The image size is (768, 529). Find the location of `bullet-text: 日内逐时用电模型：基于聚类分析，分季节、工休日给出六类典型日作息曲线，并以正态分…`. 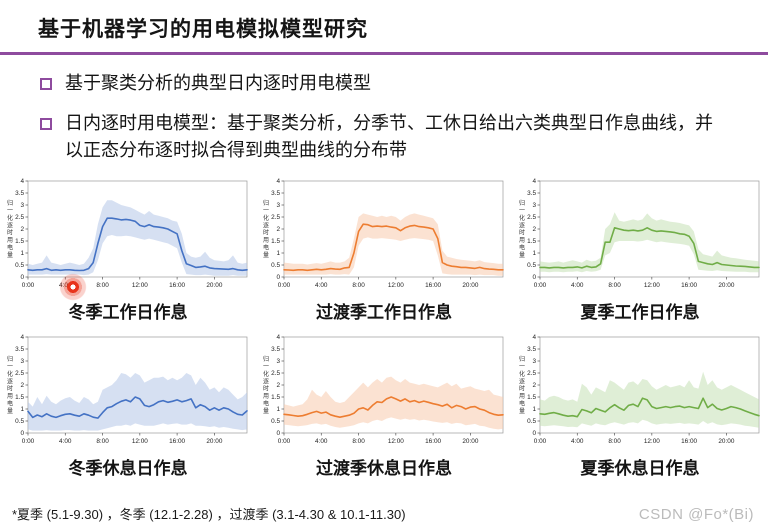

bullet-text: 日内逐时用电模型：基于聚类分析，分季节、工休日给出六类典型日作息曲线，并以正态分… is located at coordinates (389, 136).